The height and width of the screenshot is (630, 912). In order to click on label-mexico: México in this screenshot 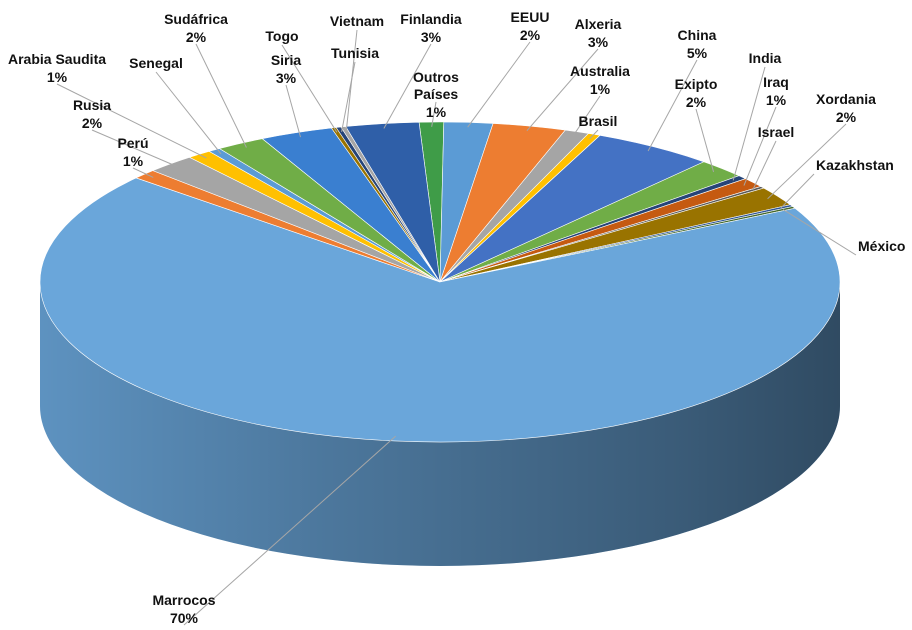, I will do `click(881, 246)`.